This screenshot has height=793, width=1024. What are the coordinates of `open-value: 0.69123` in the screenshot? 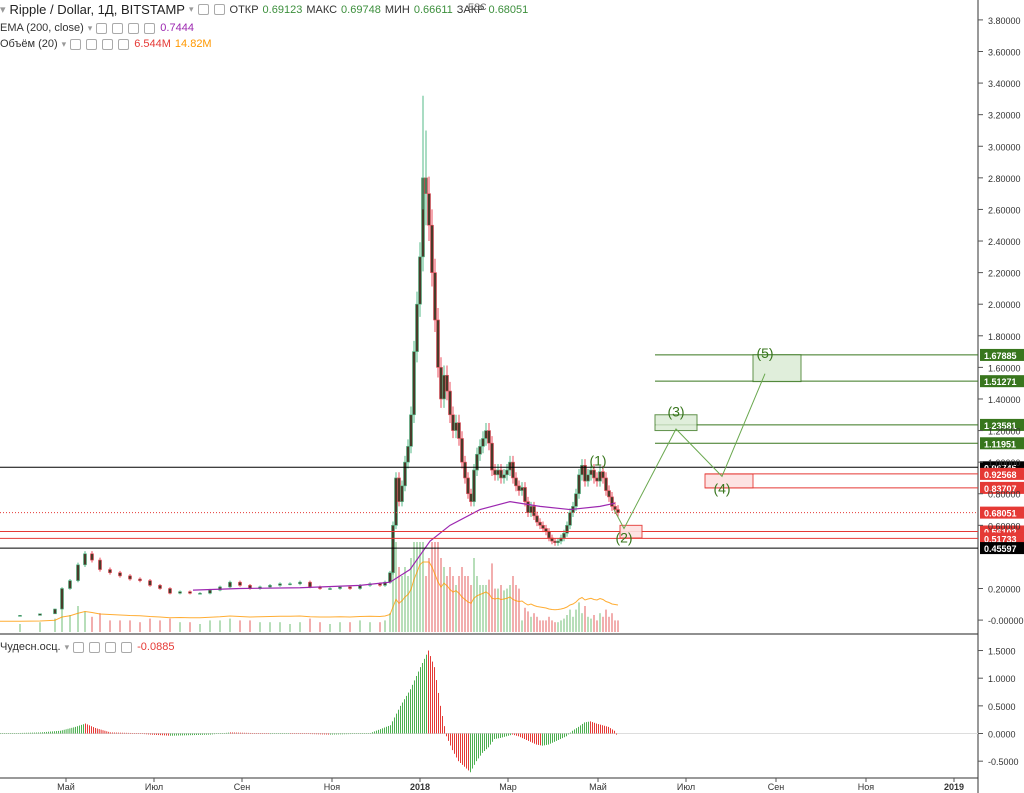 It's located at (282, 9).